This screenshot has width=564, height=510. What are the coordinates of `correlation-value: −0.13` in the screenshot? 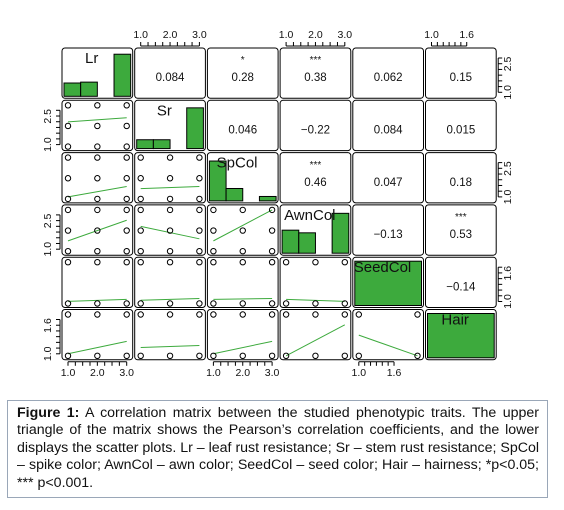 It's located at (388, 235).